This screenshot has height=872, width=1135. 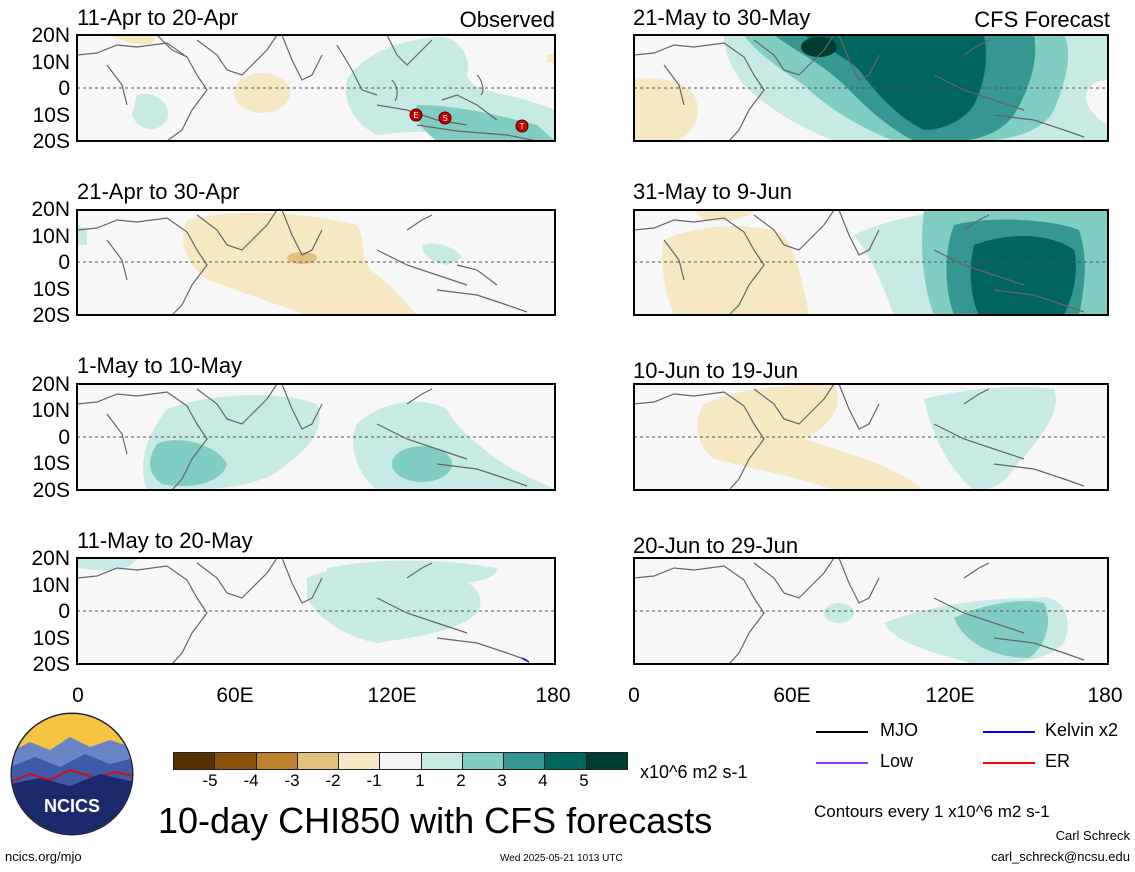 I want to click on legend-er: ER, so click(x=1058, y=761).